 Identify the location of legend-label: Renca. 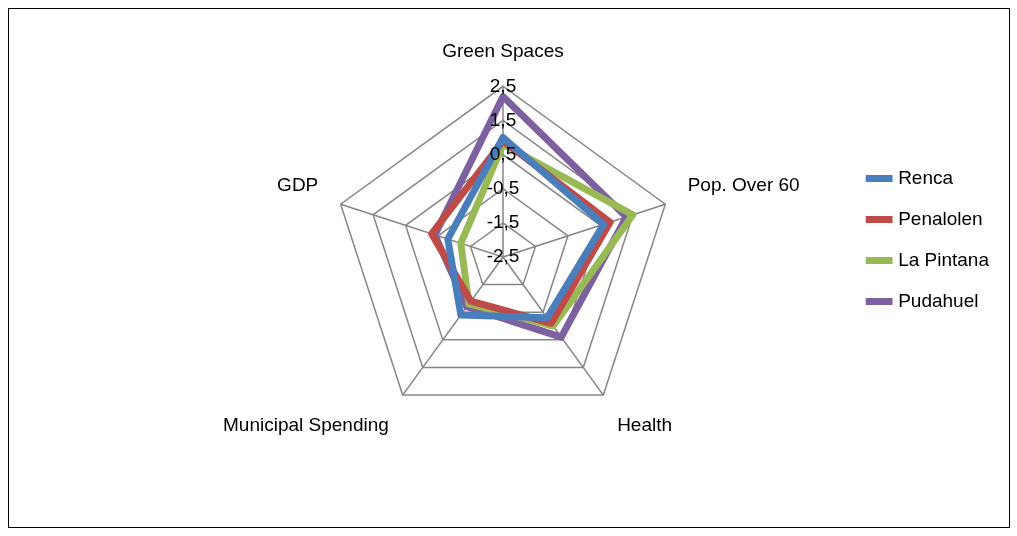
(926, 177).